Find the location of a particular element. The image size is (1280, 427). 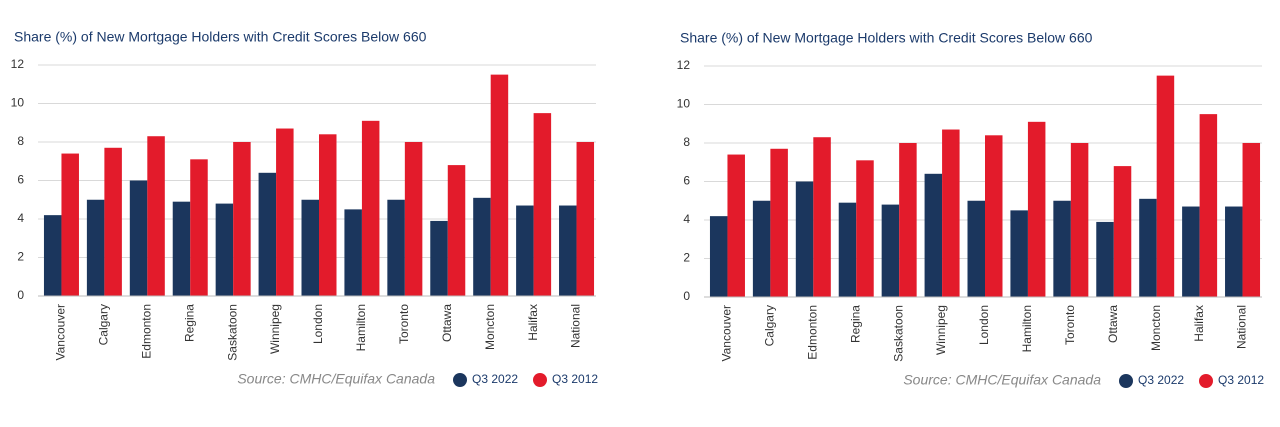

y-tick-label: 6 is located at coordinates (686, 181).